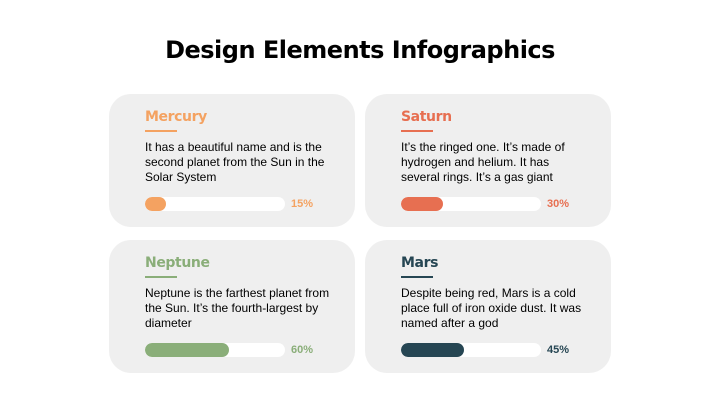 This screenshot has height=405, width=720. Describe the element at coordinates (302, 350) in the screenshot. I see `percent-label: 60%` at that location.